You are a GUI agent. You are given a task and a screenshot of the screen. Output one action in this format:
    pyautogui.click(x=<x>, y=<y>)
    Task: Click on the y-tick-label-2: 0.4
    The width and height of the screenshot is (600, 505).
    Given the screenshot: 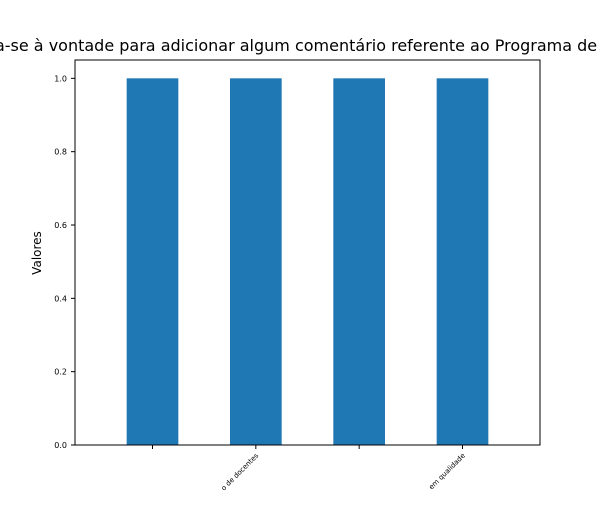 What is the action you would take?
    pyautogui.click(x=60, y=298)
    